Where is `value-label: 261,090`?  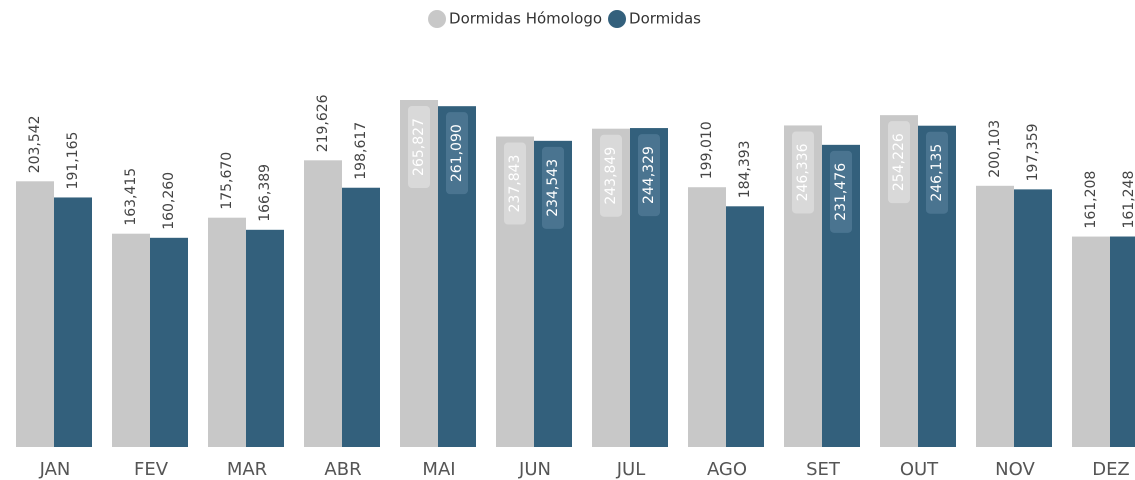
value-label: 261,090 is located at coordinates (457, 153).